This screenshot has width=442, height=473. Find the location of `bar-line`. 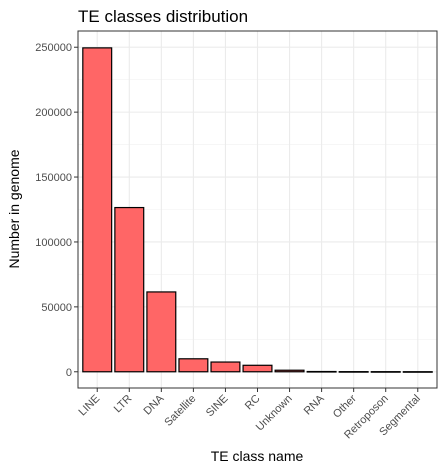

bar-line is located at coordinates (97, 210).